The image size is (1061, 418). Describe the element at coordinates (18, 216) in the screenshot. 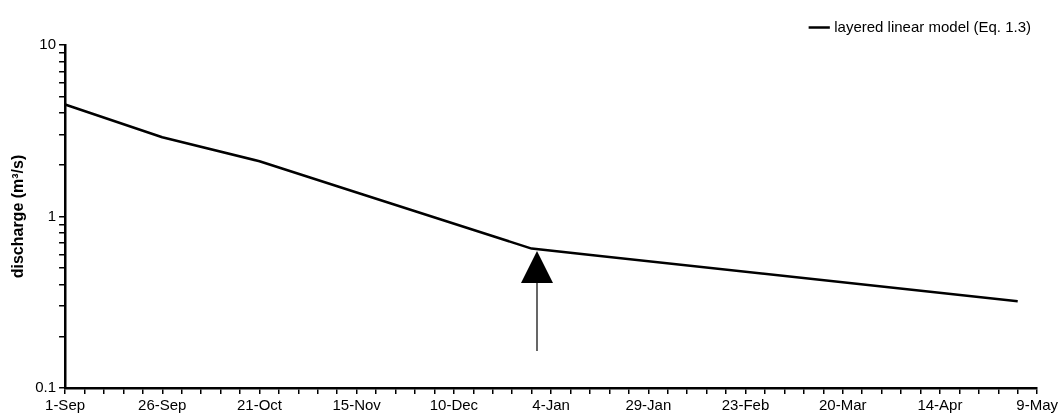

I see `y-axis-title: discharge (m³/s)` at that location.